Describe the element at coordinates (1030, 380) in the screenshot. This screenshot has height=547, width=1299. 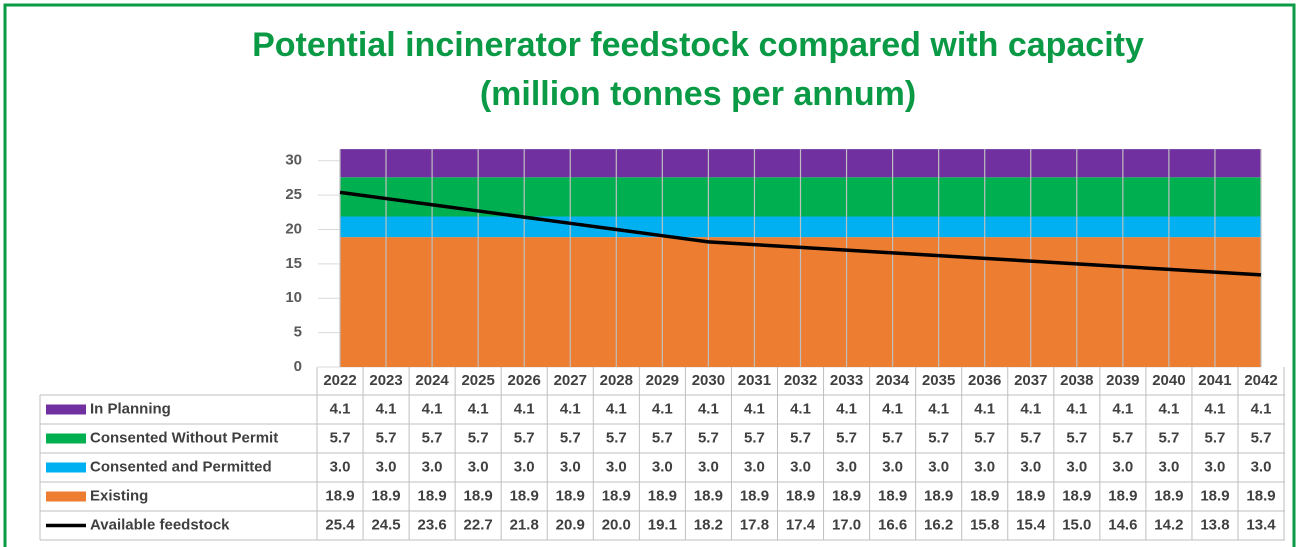
I see `x-tick-label: 2037` at that location.